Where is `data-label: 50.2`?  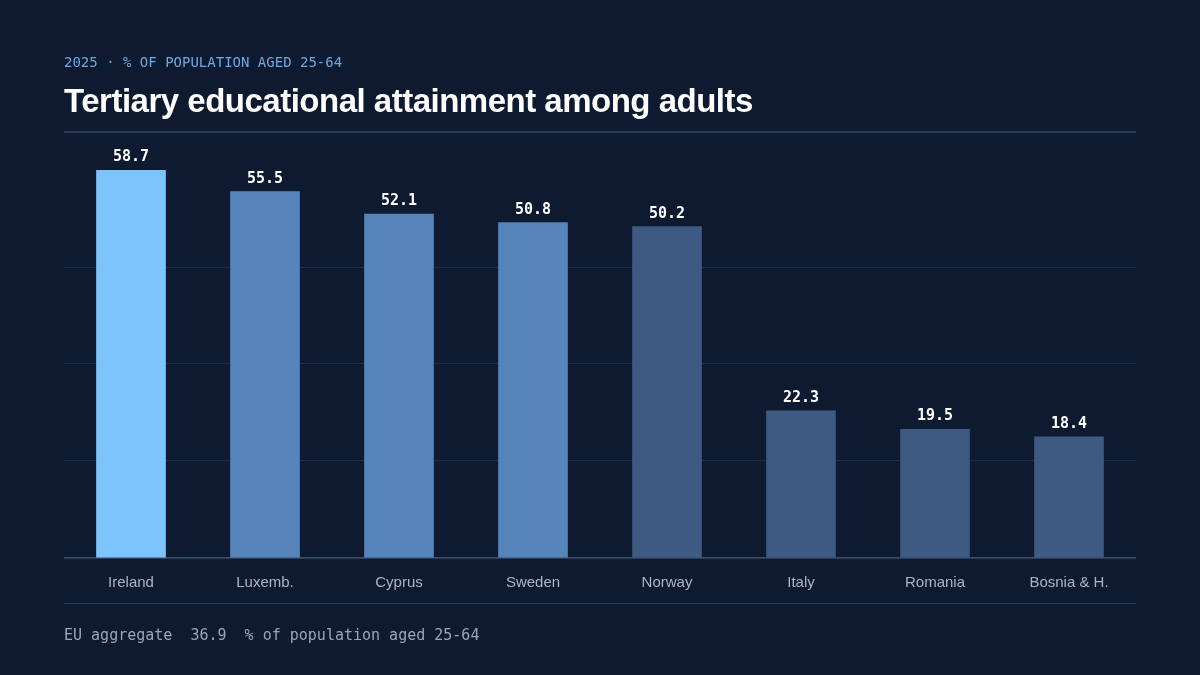
data-label: 50.2 is located at coordinates (667, 212).